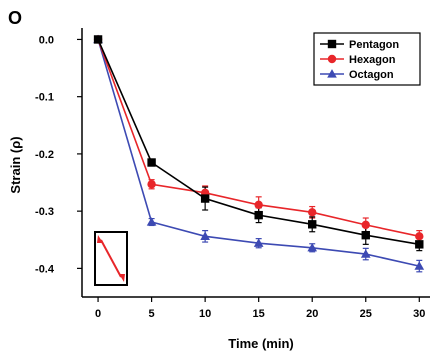 The height and width of the screenshot is (355, 442). I want to click on legend-marker-octagon, so click(332, 73).